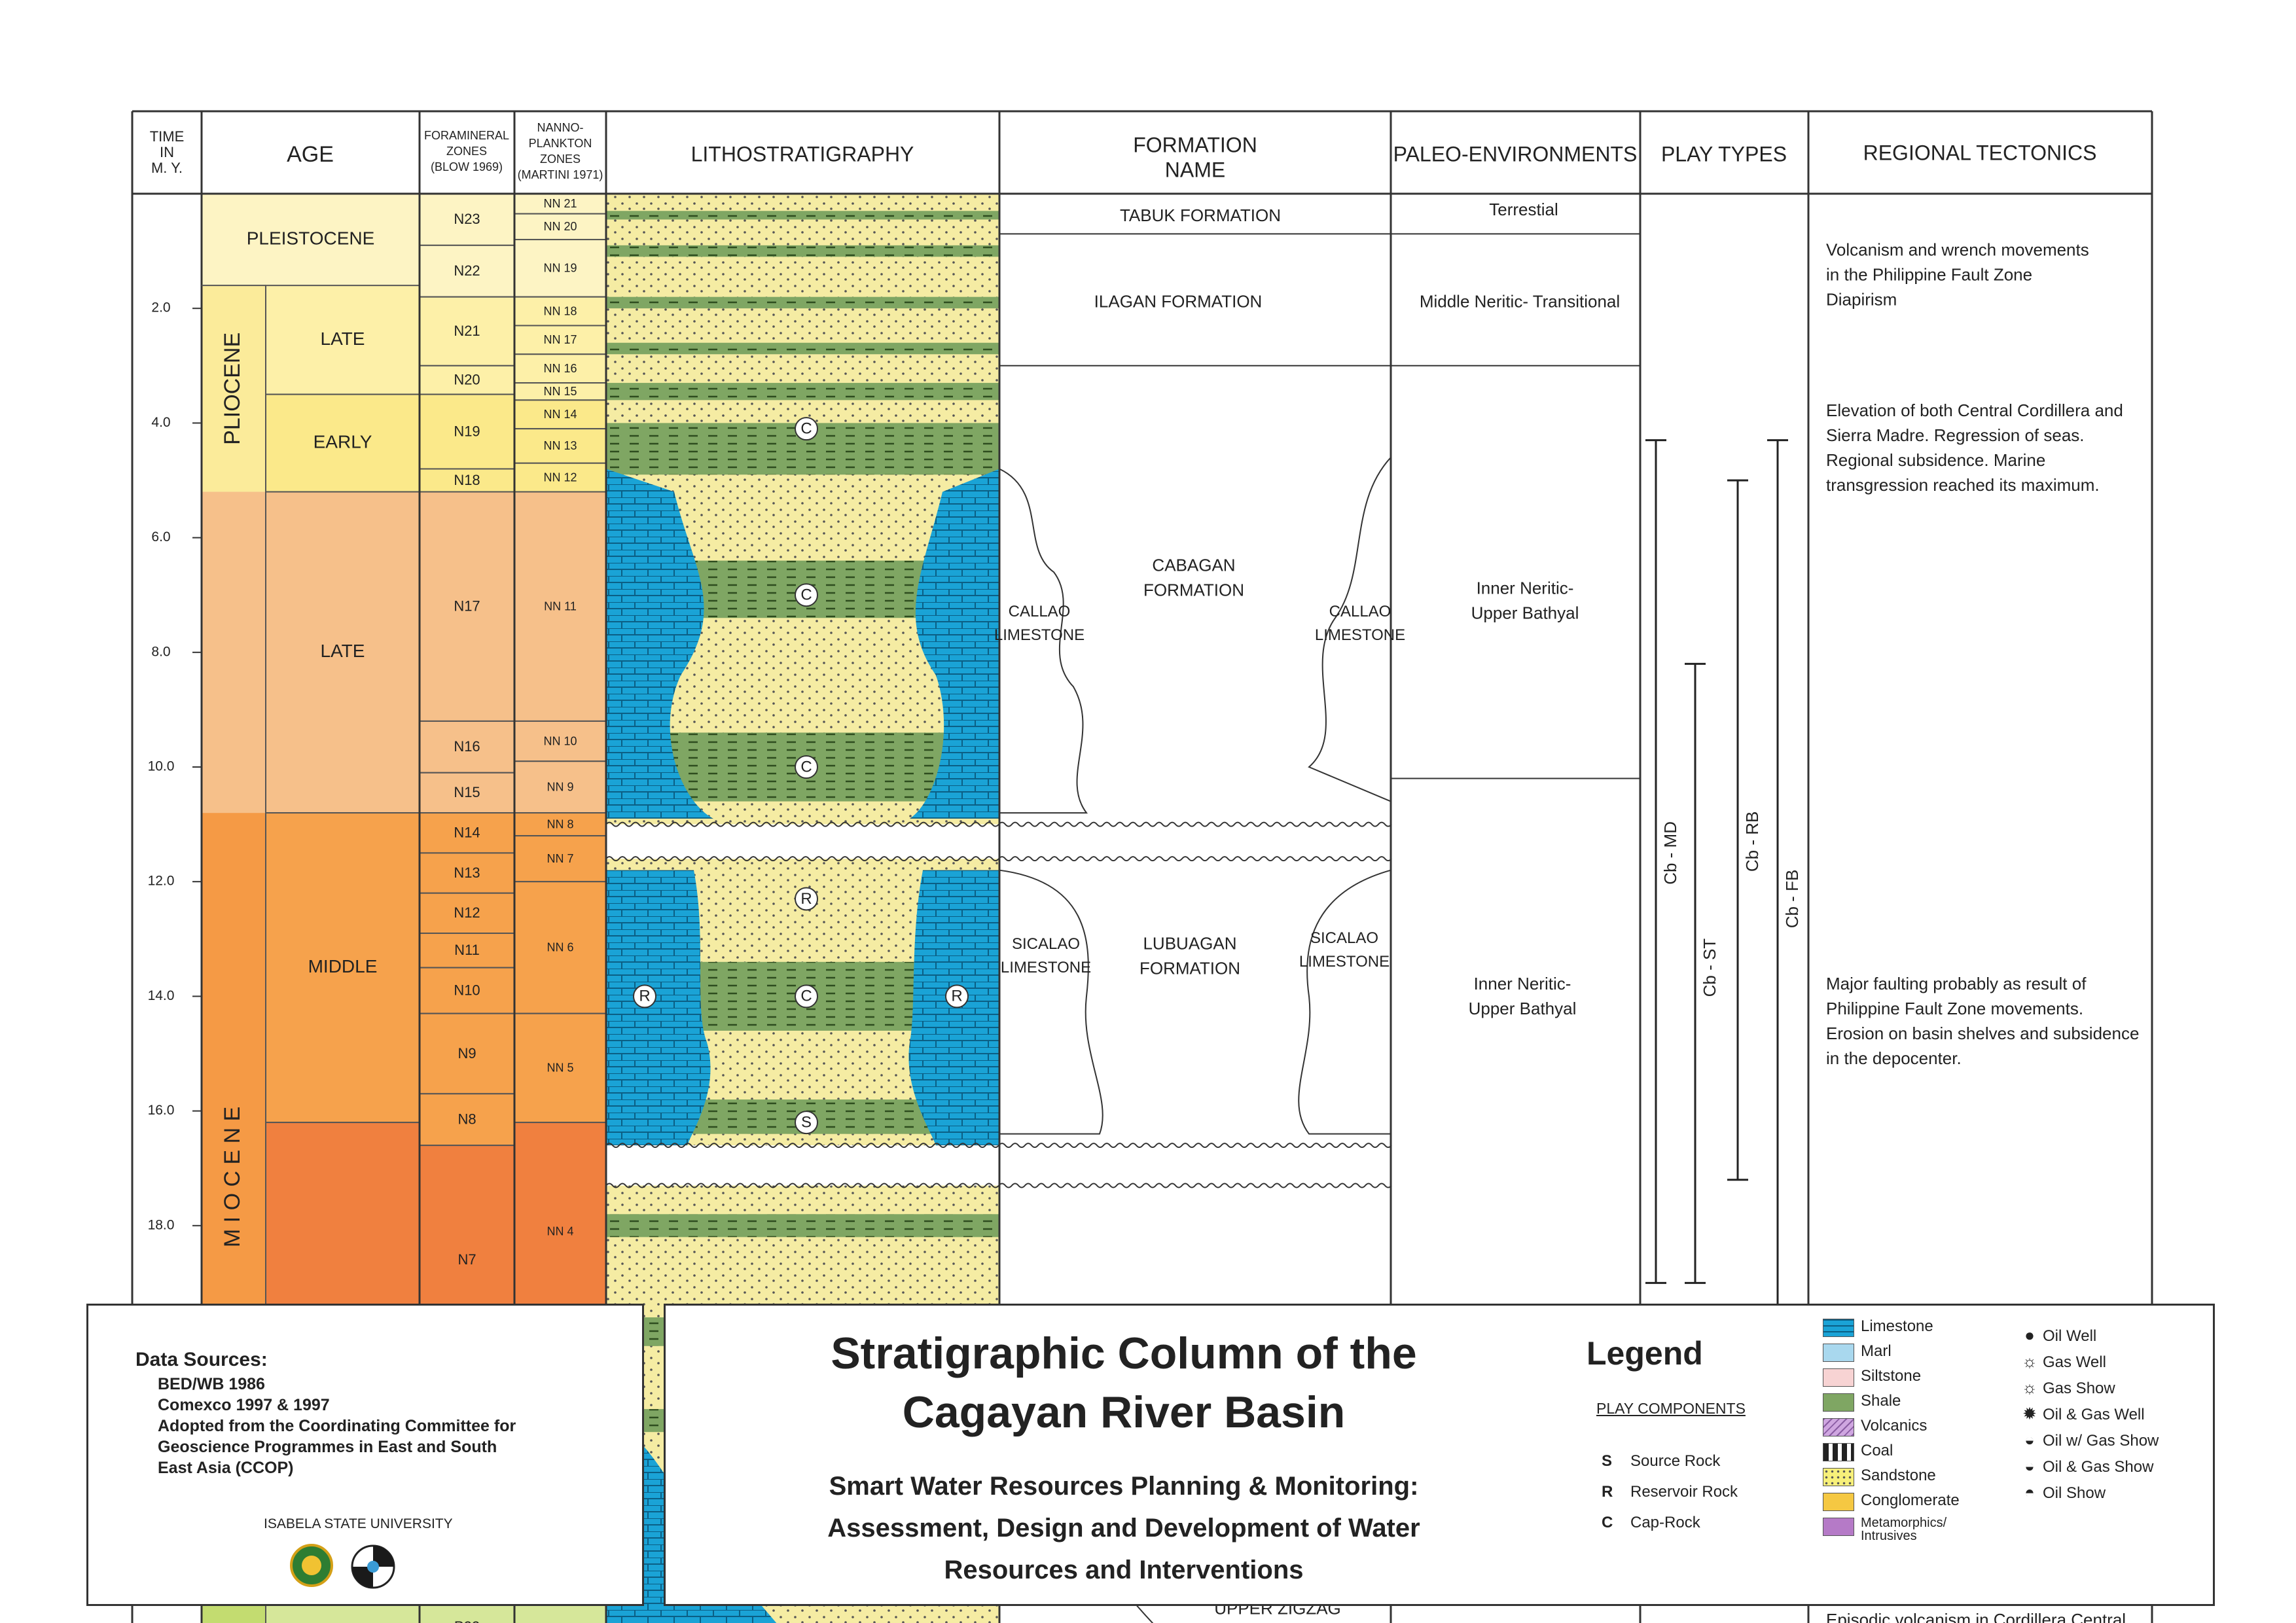 This screenshot has height=1623, width=2296. Describe the element at coordinates (1935, 460) in the screenshot. I see `tectonics-text: Regional subsidence. Marine` at that location.